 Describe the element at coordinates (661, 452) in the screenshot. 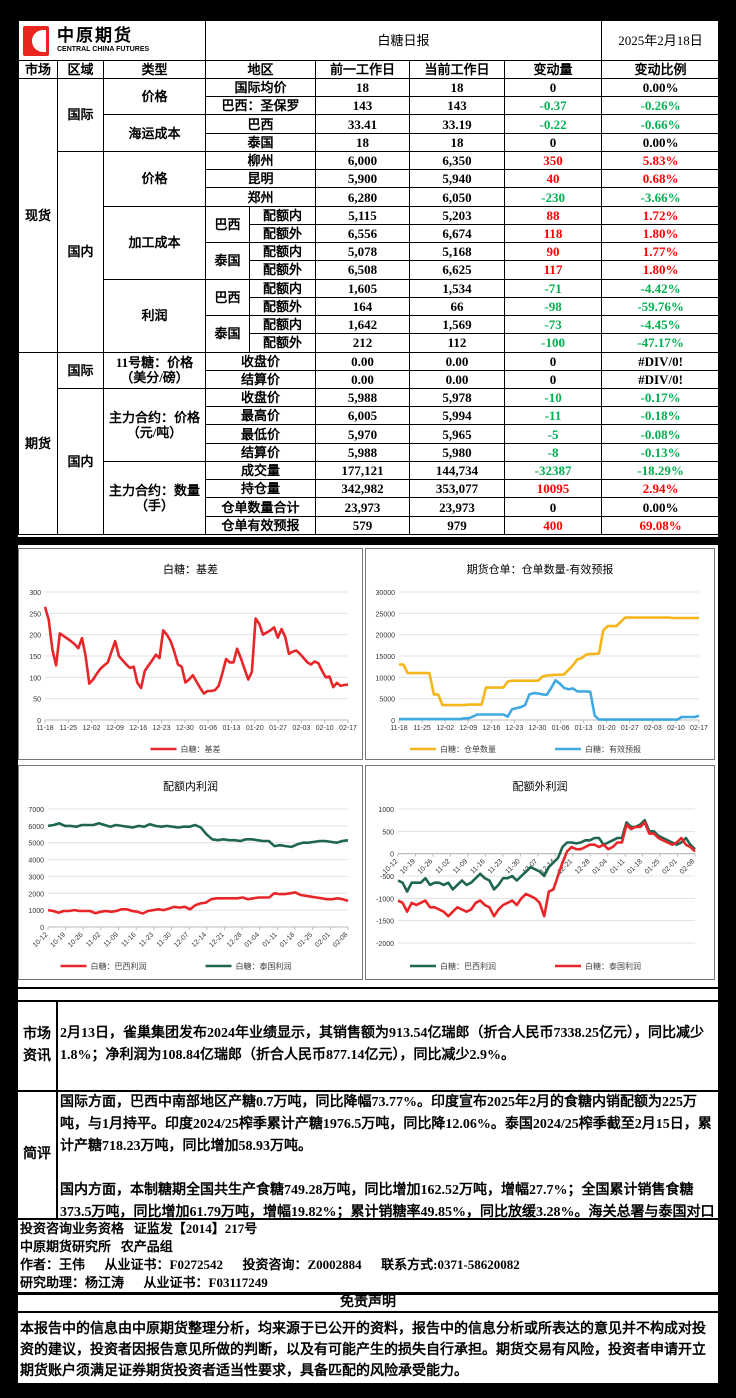

I see `change-pct: -0.13%` at that location.